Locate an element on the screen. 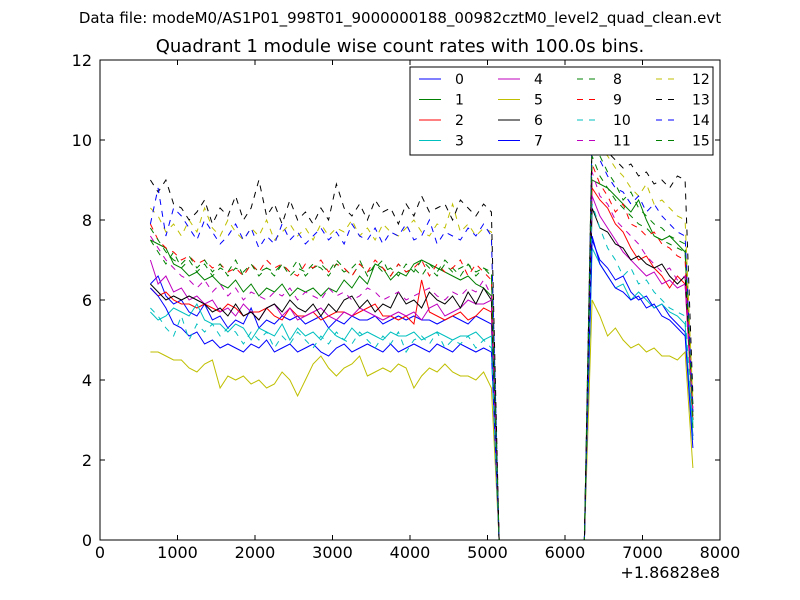 This screenshot has height=600, width=800. x-tick-label-2000: 2000 is located at coordinates (255, 552).